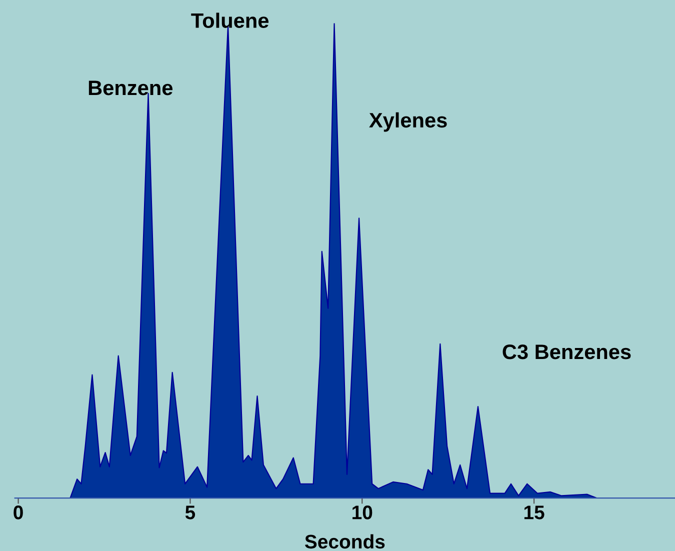 This screenshot has width=675, height=551. What do you see at coordinates (566, 352) in the screenshot?
I see `annotation: C3 Benzenes` at bounding box center [566, 352].